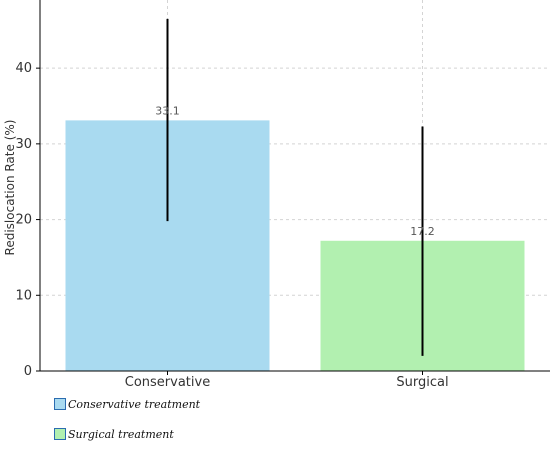 The image size is (550, 457). Describe the element at coordinates (28, 371) in the screenshot. I see `y-tick-label: 0` at that location.